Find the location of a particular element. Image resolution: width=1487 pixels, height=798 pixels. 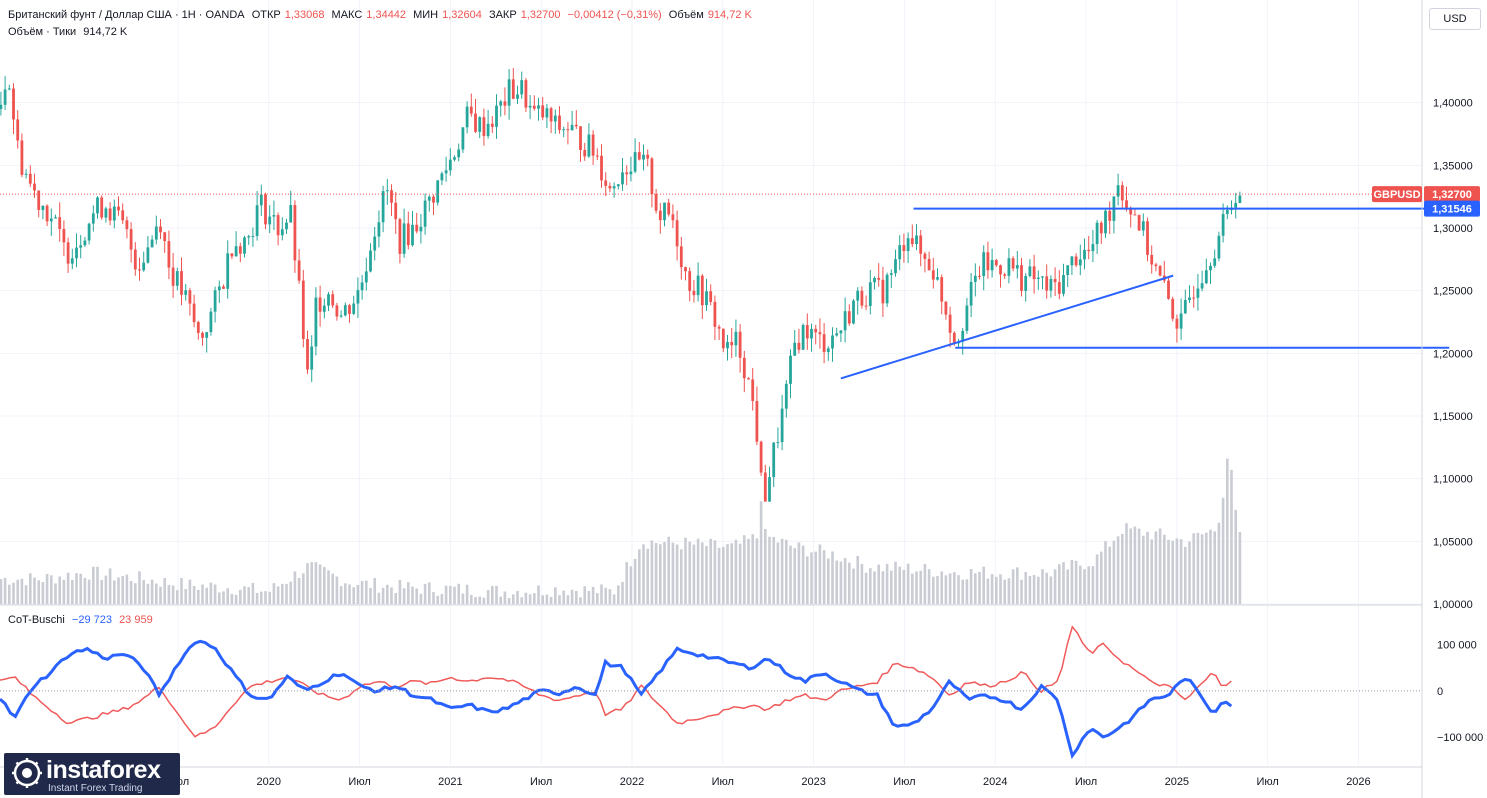

currency-button: USD is located at coordinates (1455, 19).